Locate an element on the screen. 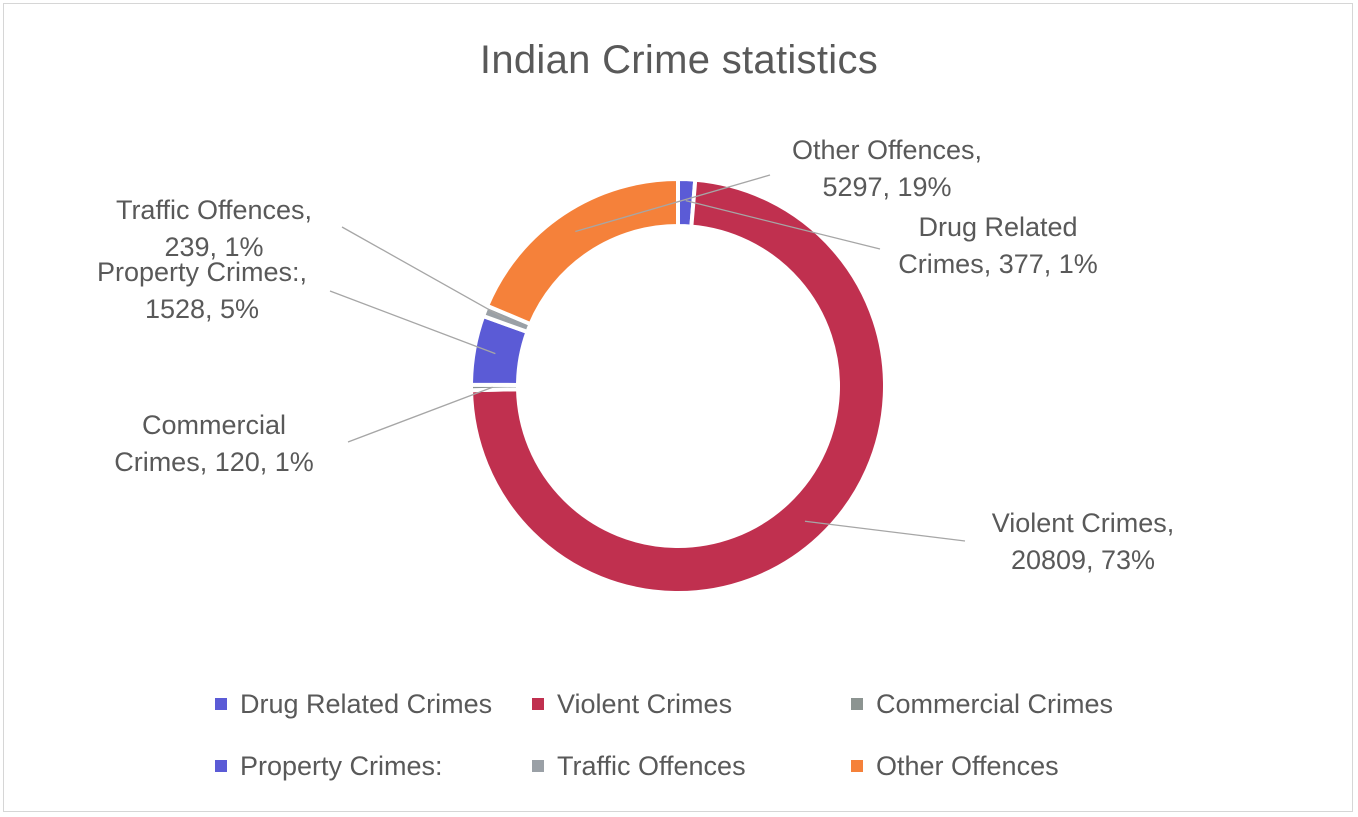 The image size is (1358, 817). leader-line-commercial-crimes is located at coordinates (420, 414).